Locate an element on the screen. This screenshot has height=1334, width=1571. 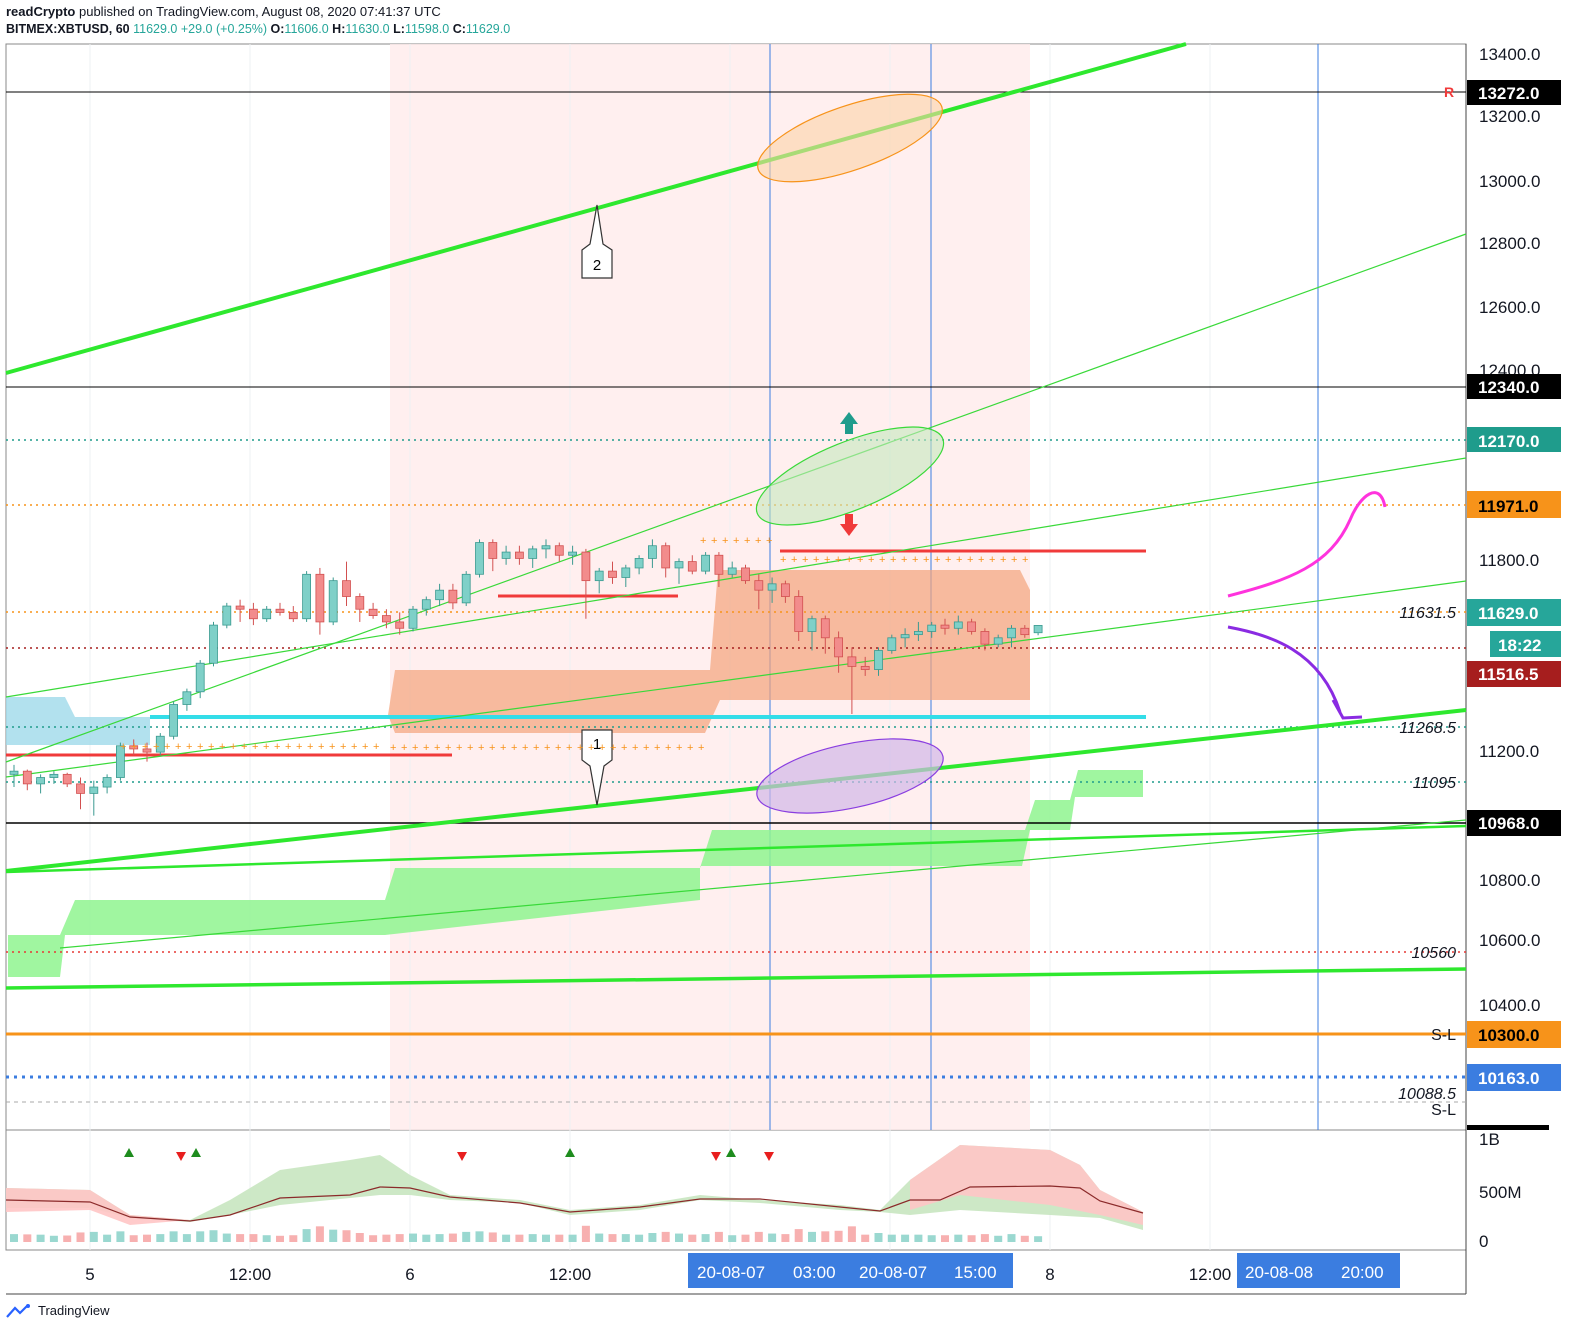
low-value: 11598.0 is located at coordinates (427, 29).